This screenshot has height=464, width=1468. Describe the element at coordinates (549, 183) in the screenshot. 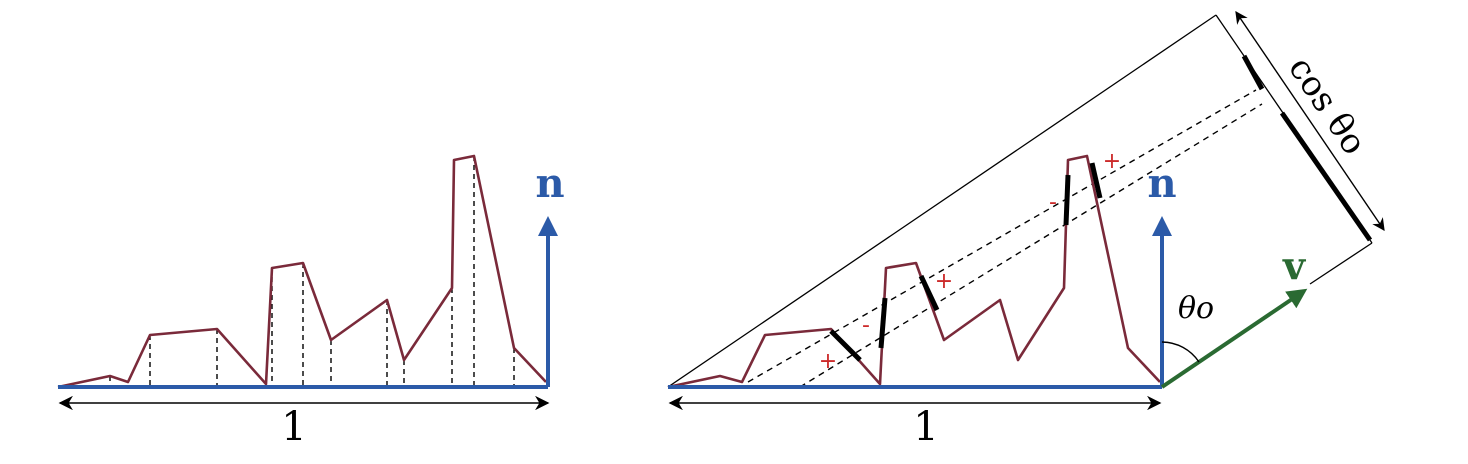

I see `left-normal-label: n` at that location.